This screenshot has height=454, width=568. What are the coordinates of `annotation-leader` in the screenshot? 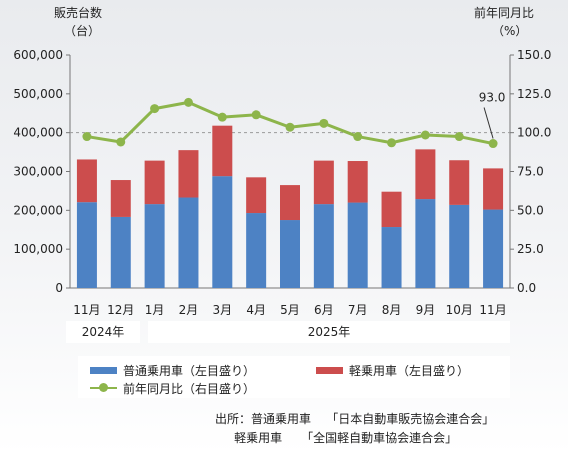 It's located at (488, 123).